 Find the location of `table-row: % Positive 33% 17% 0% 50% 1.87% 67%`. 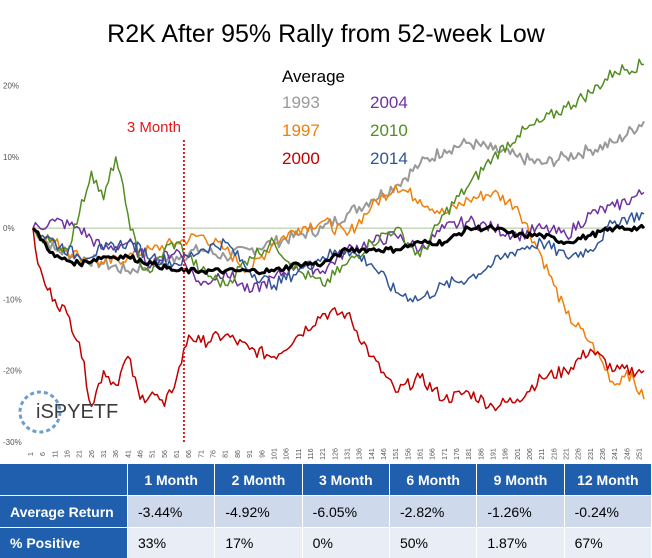

table-row: % Positive 33% 17% 0% 50% 1.87% 67% is located at coordinates (326, 543).